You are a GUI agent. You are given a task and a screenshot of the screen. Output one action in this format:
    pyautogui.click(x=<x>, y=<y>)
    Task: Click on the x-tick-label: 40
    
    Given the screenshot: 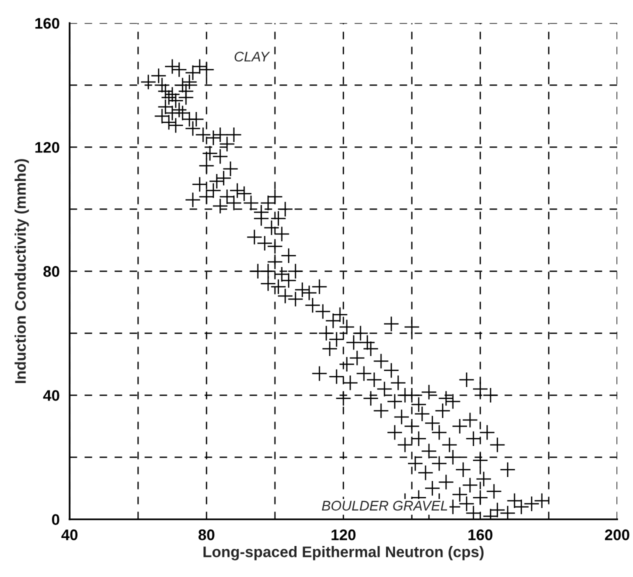 What is the action you would take?
    pyautogui.click(x=69, y=534)
    